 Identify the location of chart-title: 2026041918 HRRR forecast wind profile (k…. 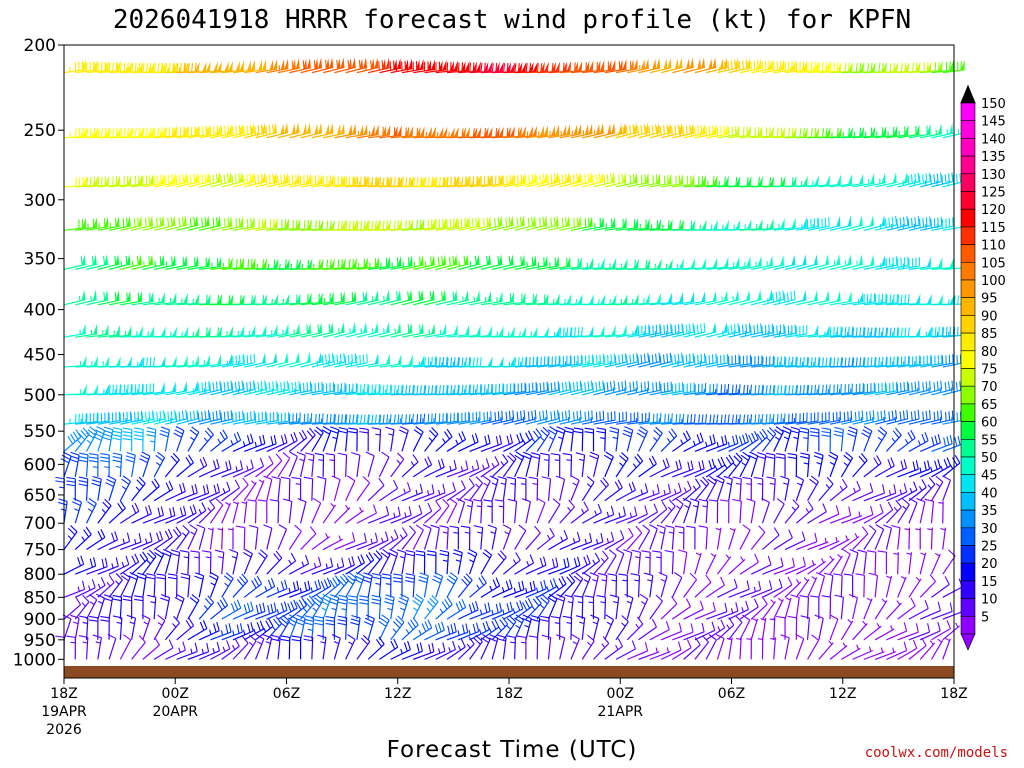
(512, 20).